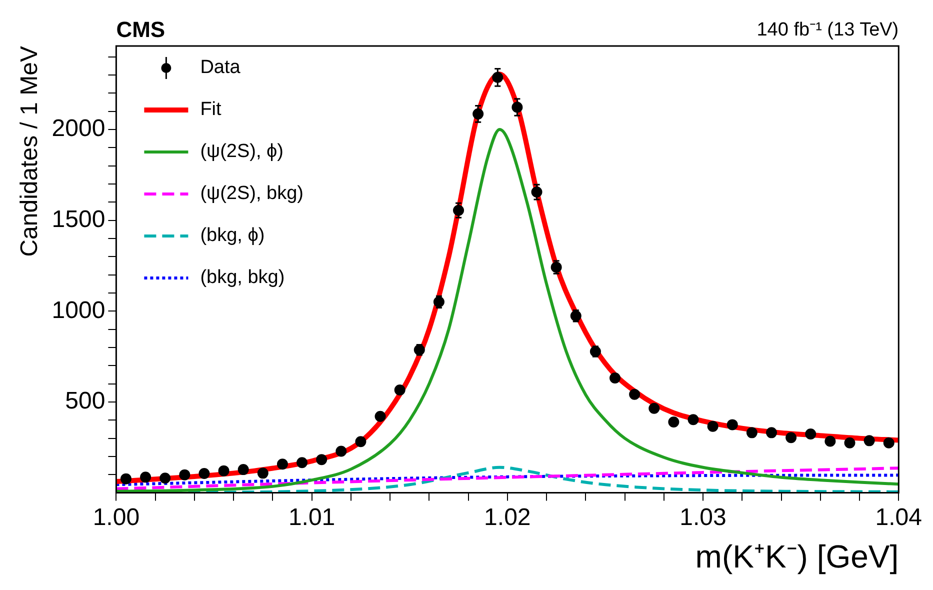 Image resolution: width=933 pixels, height=590 pixels. Describe the element at coordinates (79, 310) in the screenshot. I see `y-tick-label: 1000` at that location.